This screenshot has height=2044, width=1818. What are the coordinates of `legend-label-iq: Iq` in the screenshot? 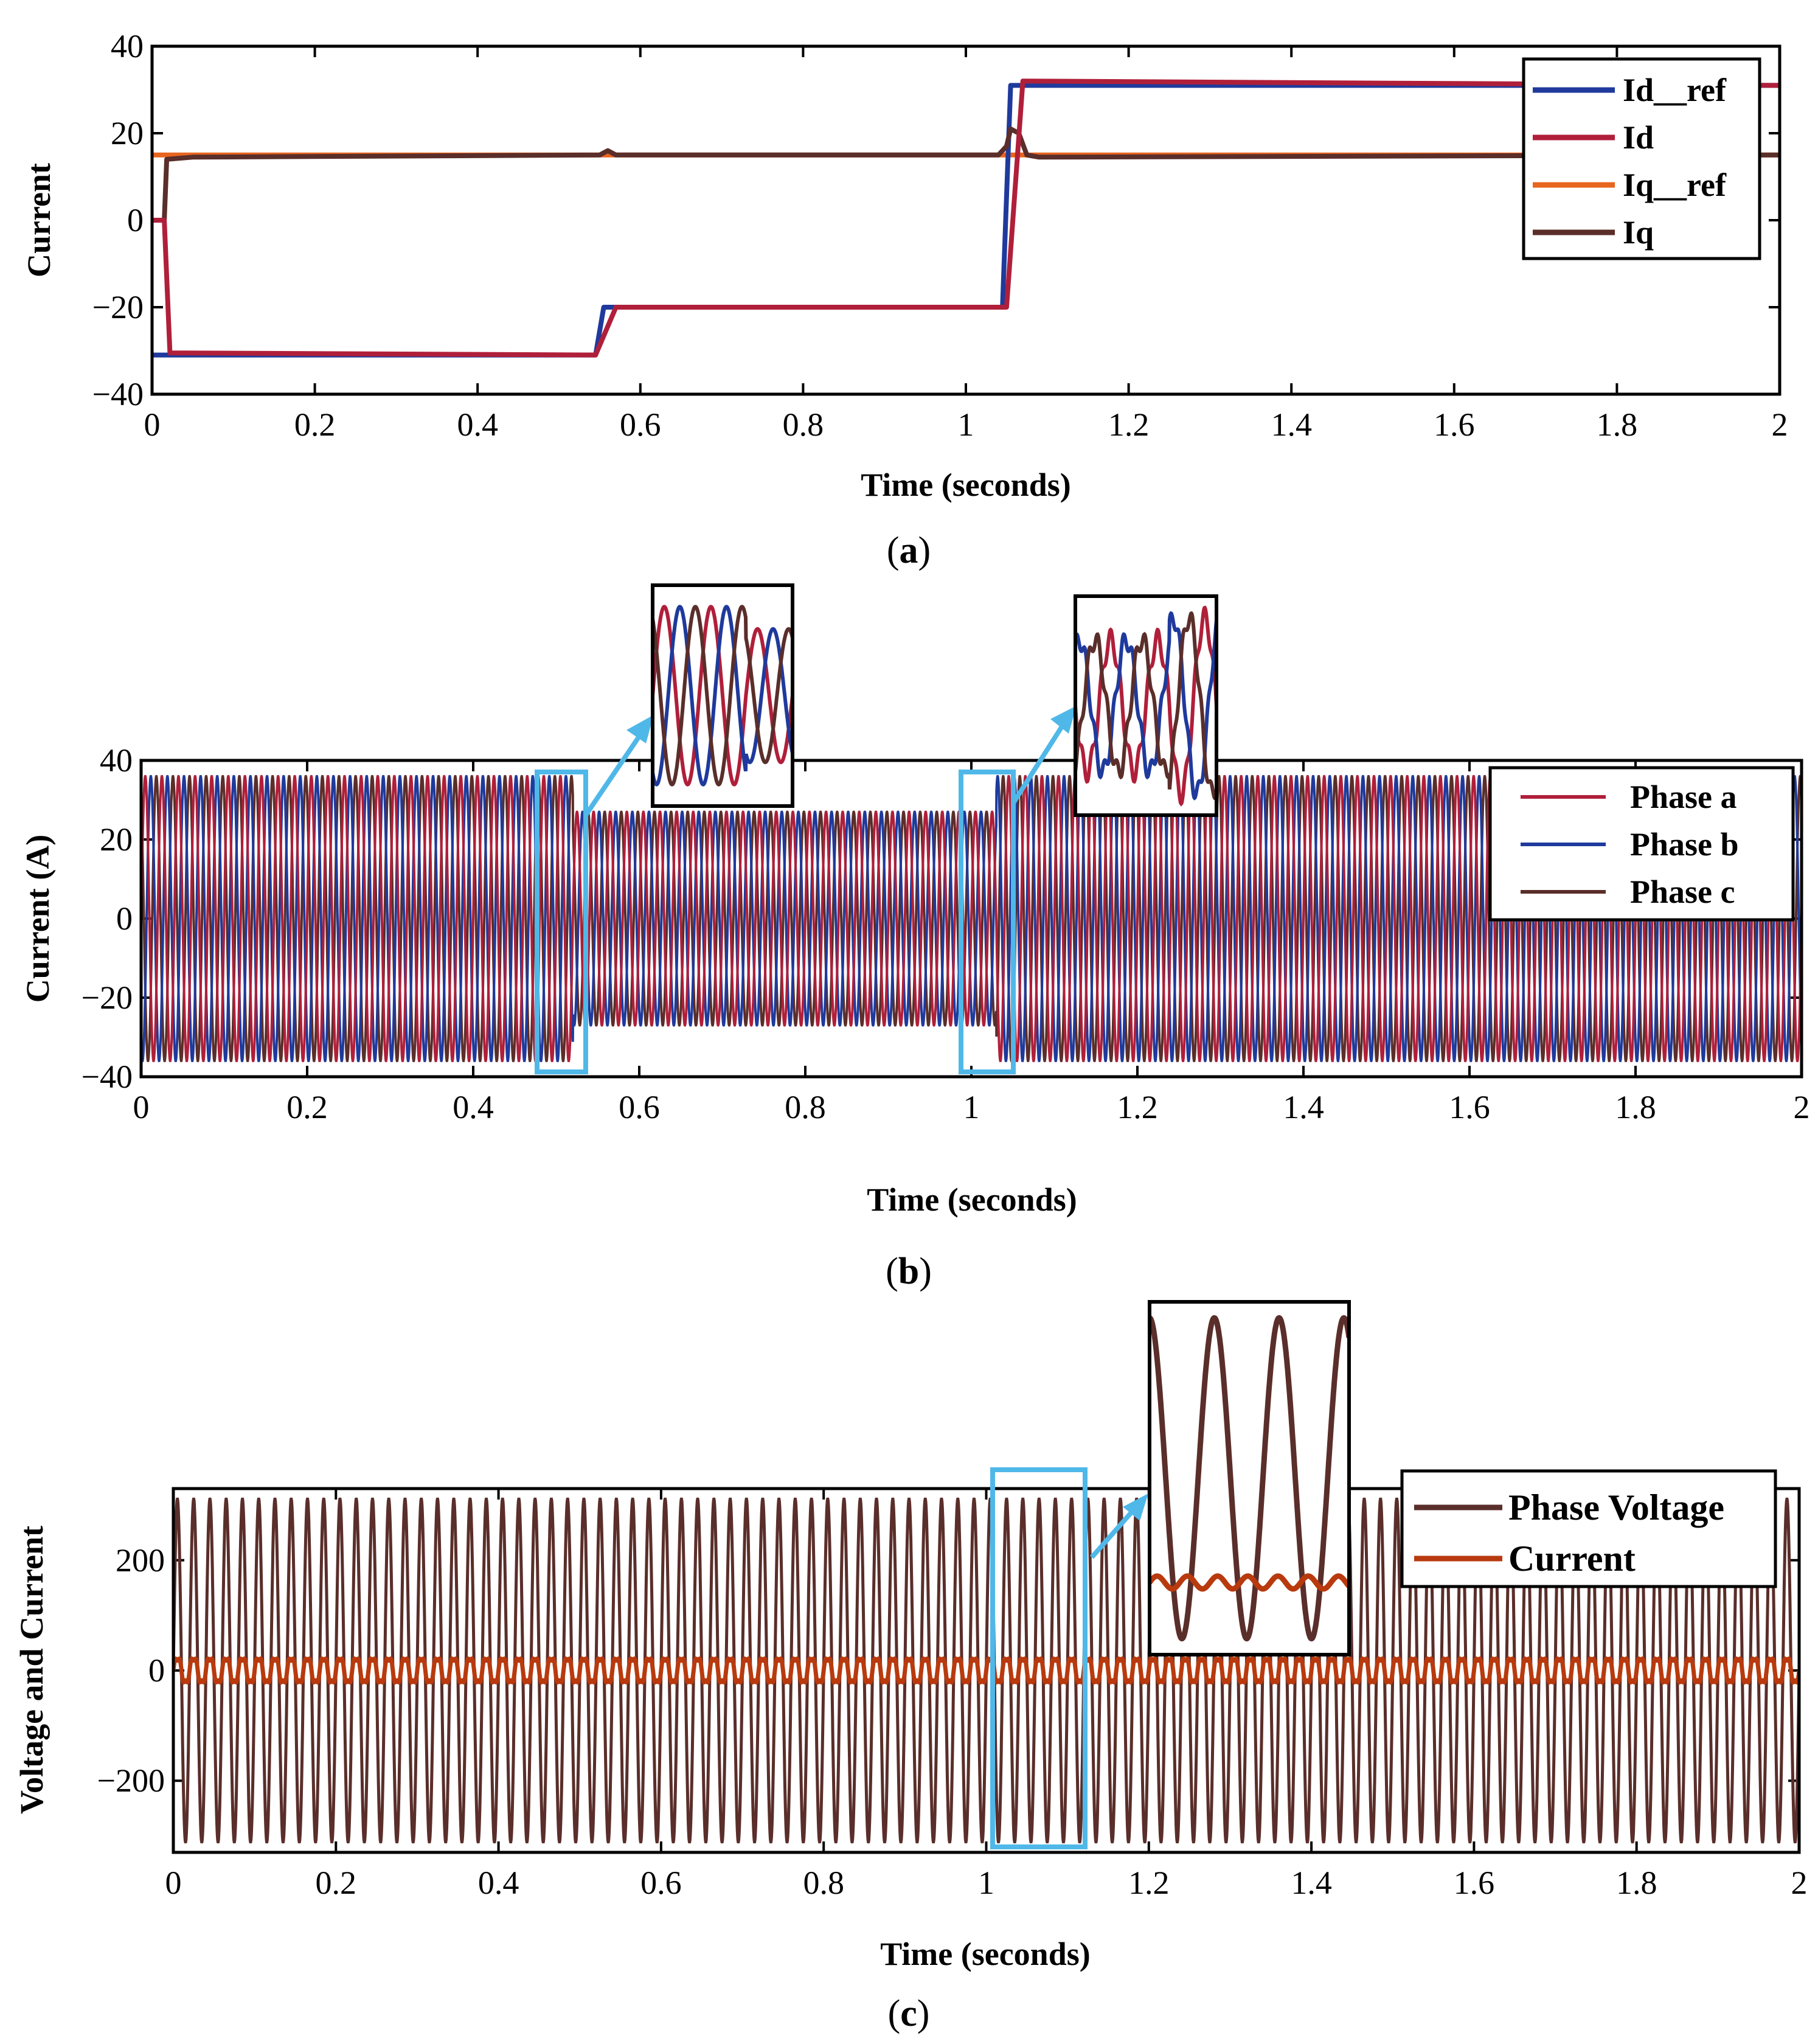 It's located at (1638, 232).